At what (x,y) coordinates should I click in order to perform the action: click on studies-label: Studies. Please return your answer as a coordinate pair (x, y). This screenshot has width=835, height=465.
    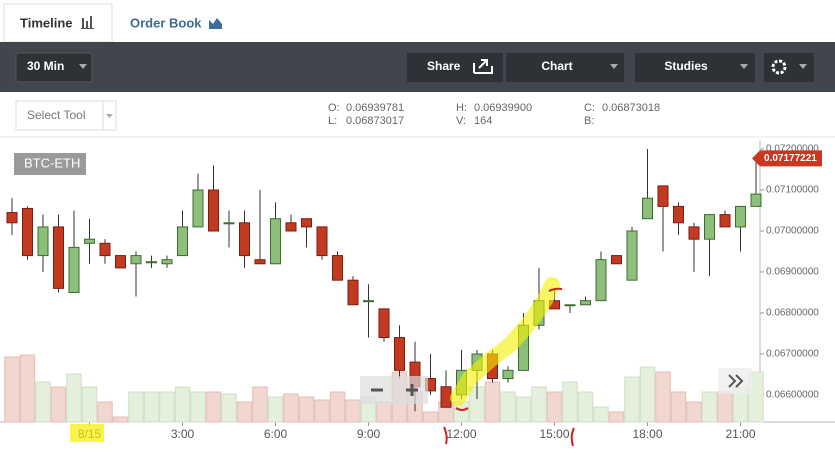
    Looking at the image, I should click on (686, 66).